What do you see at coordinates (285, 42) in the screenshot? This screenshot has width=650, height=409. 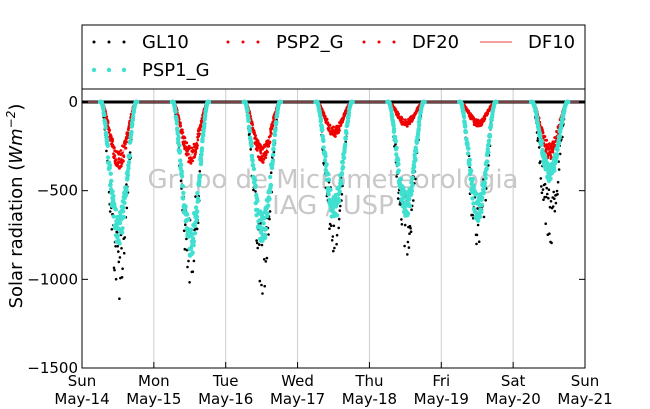 I see `legend-psp2-g: PSP2_G` at bounding box center [285, 42].